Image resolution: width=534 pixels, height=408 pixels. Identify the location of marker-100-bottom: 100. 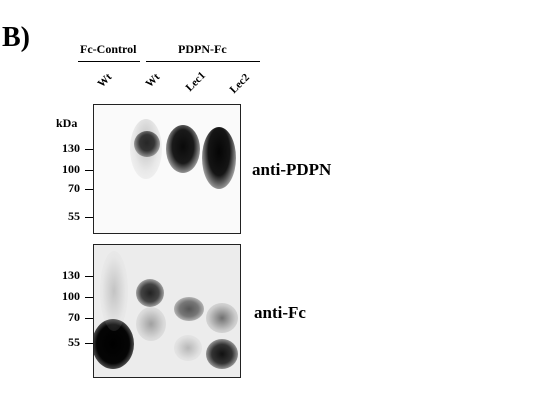
(71, 296).